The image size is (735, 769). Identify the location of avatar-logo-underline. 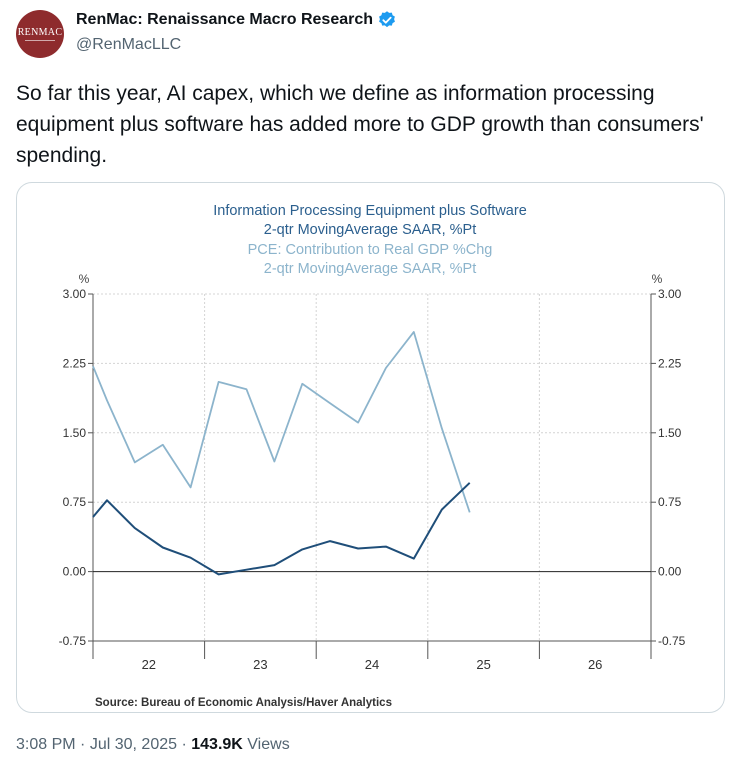
(40, 40).